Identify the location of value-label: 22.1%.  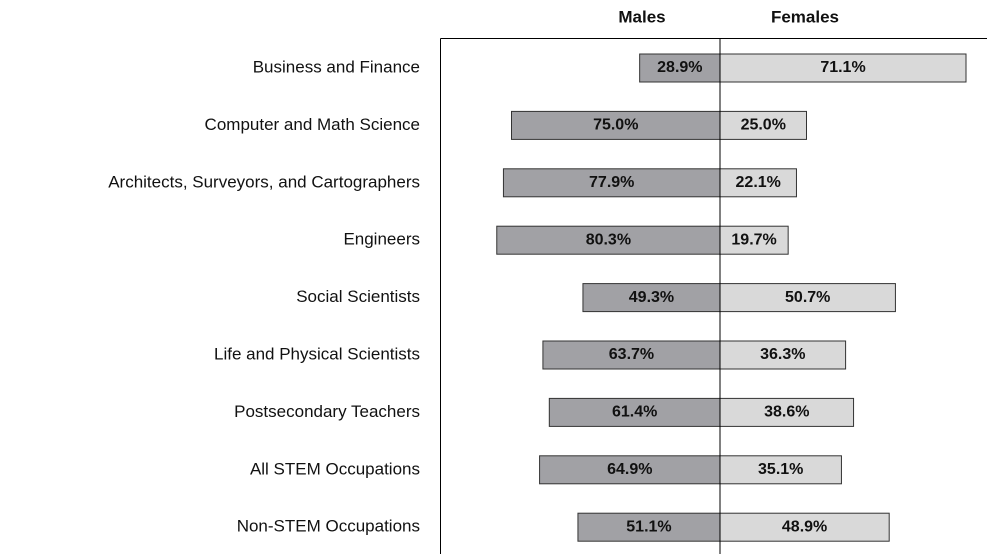
(758, 182).